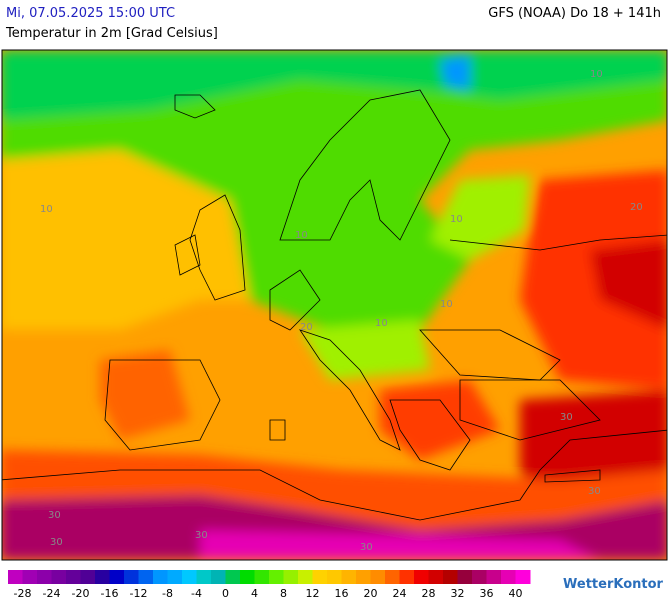  What do you see at coordinates (516, 593) in the screenshot?
I see `colorbar-tick-label: 40` at bounding box center [516, 593].